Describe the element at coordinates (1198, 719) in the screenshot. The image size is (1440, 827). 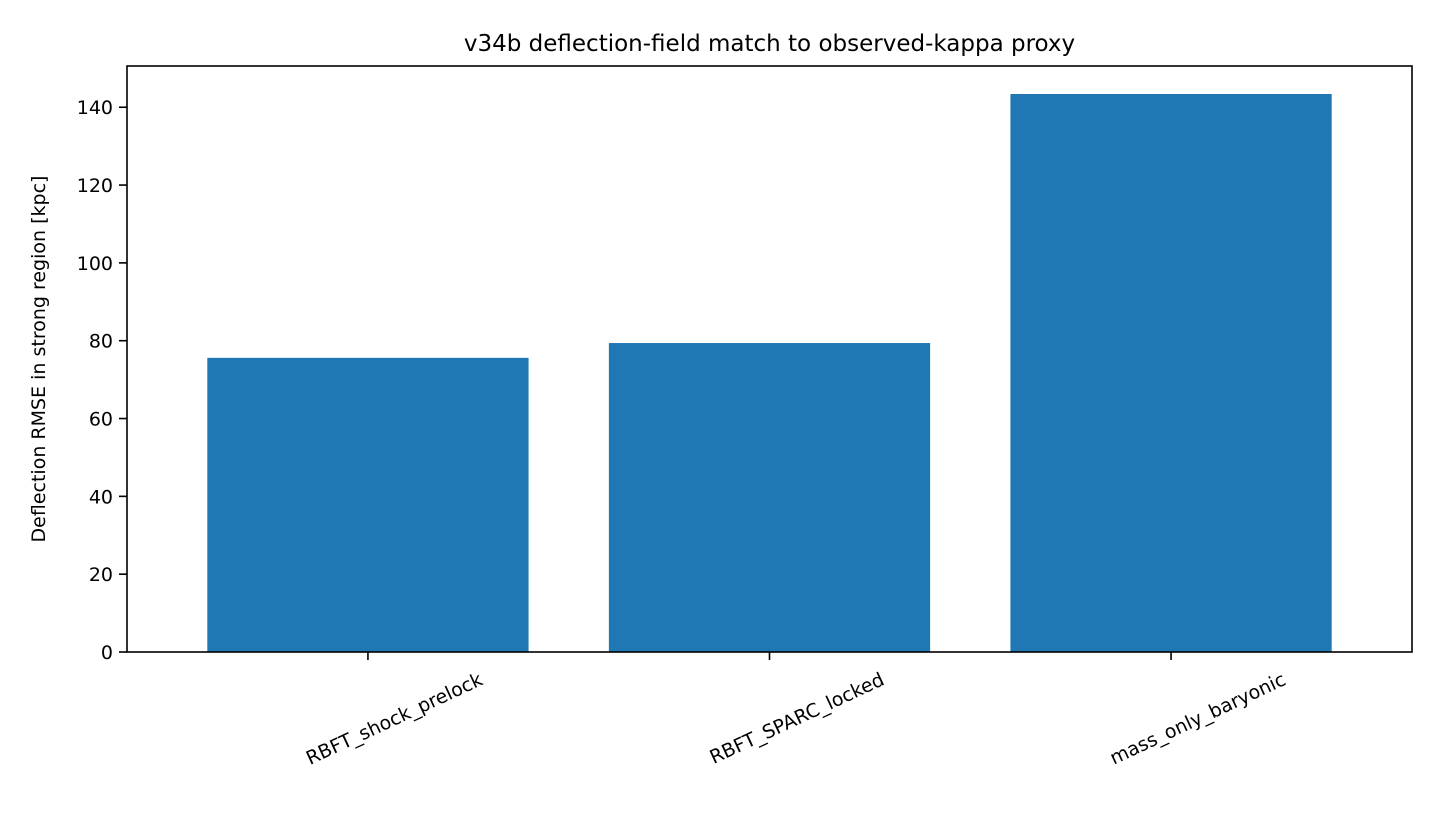
I see `x-tick-label: mass_only_baryonic` at that location.